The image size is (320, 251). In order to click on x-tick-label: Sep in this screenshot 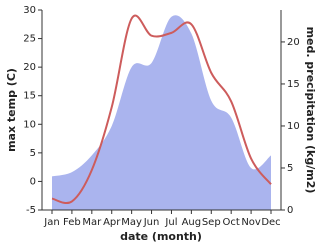, I will do `click(211, 222)`.